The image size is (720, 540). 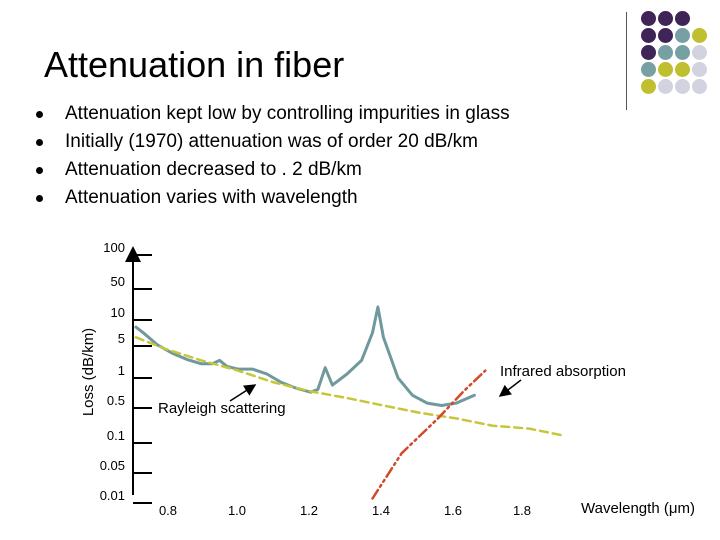 I want to click on y-tick-label: 50, so click(x=118, y=281).